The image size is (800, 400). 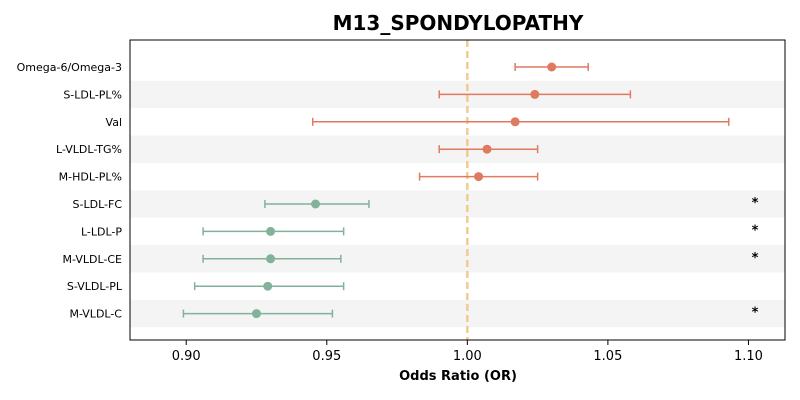 I want to click on x-tick-label: 0.95, so click(x=326, y=356).